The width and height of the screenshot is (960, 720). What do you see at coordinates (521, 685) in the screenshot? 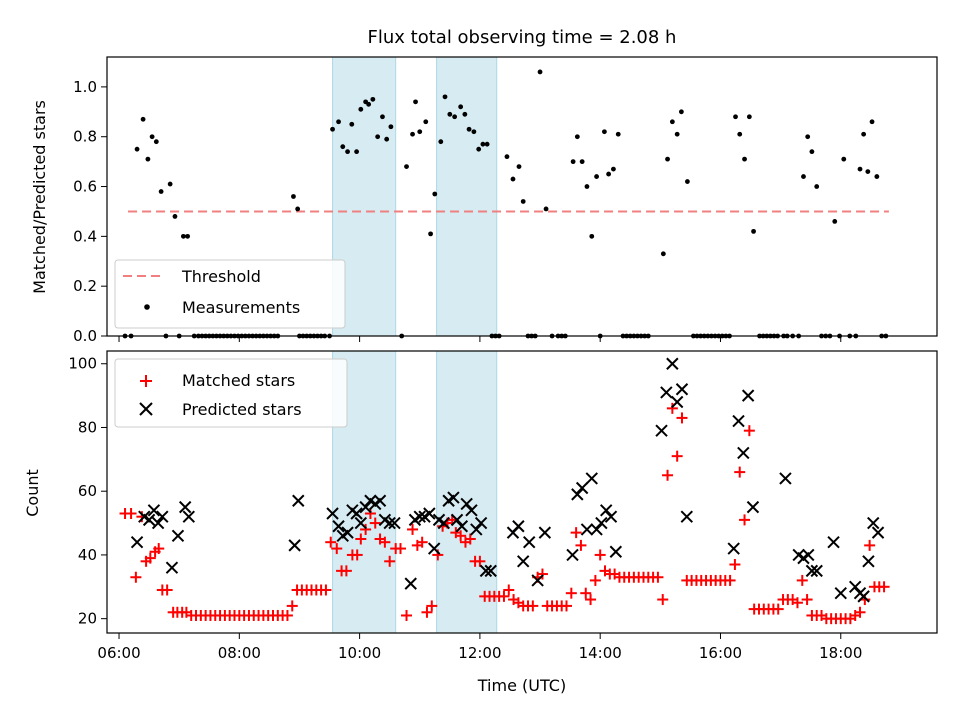
I see `x-axis-label: Time (UTC)` at bounding box center [521, 685].